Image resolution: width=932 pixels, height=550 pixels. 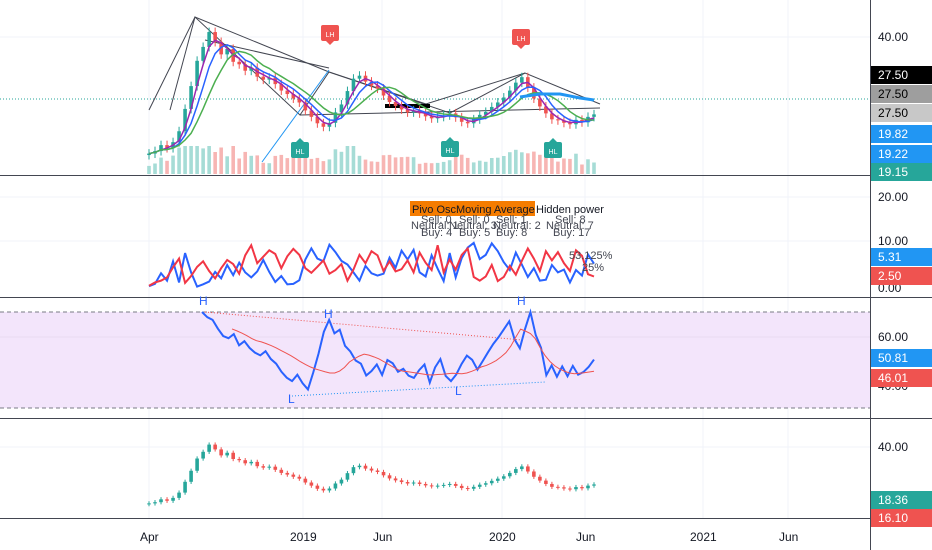 I want to click on price2-value-label-bg, so click(x=901, y=500).